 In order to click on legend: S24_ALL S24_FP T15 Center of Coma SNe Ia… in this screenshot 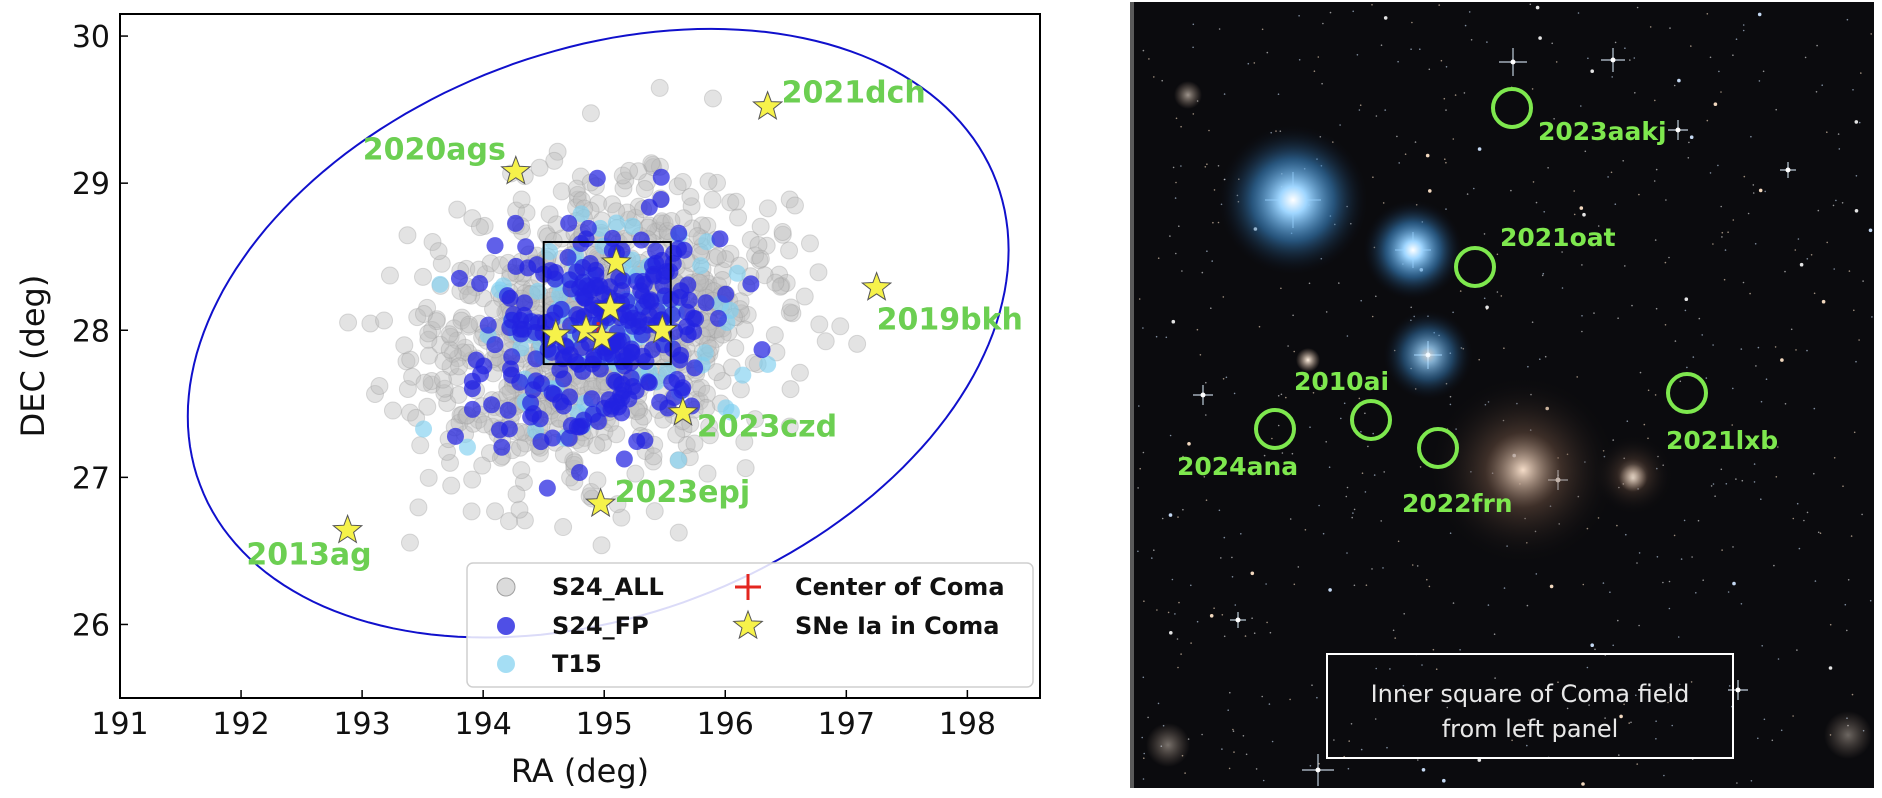, I will do `click(750, 625)`.